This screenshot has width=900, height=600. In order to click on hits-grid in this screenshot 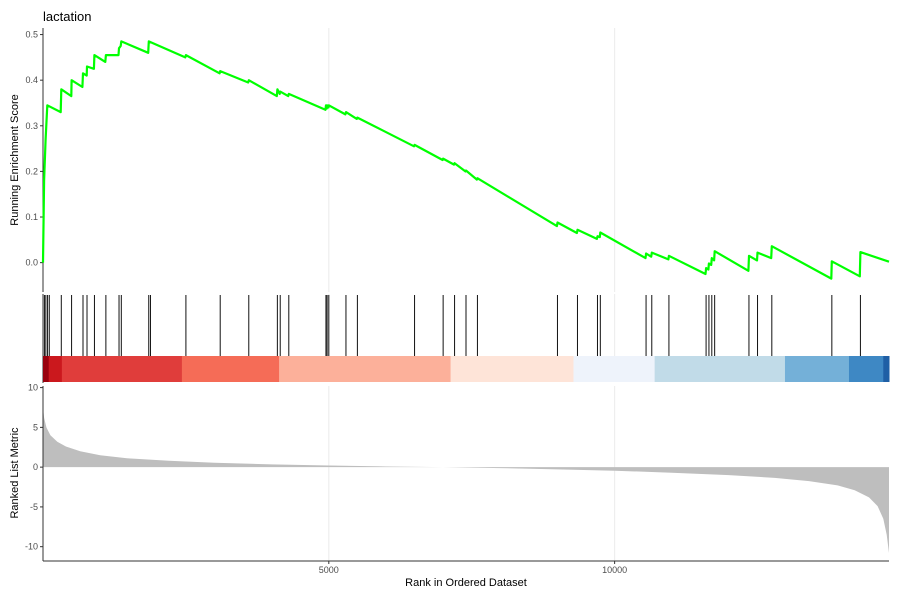, I will do `click(472, 325)`.